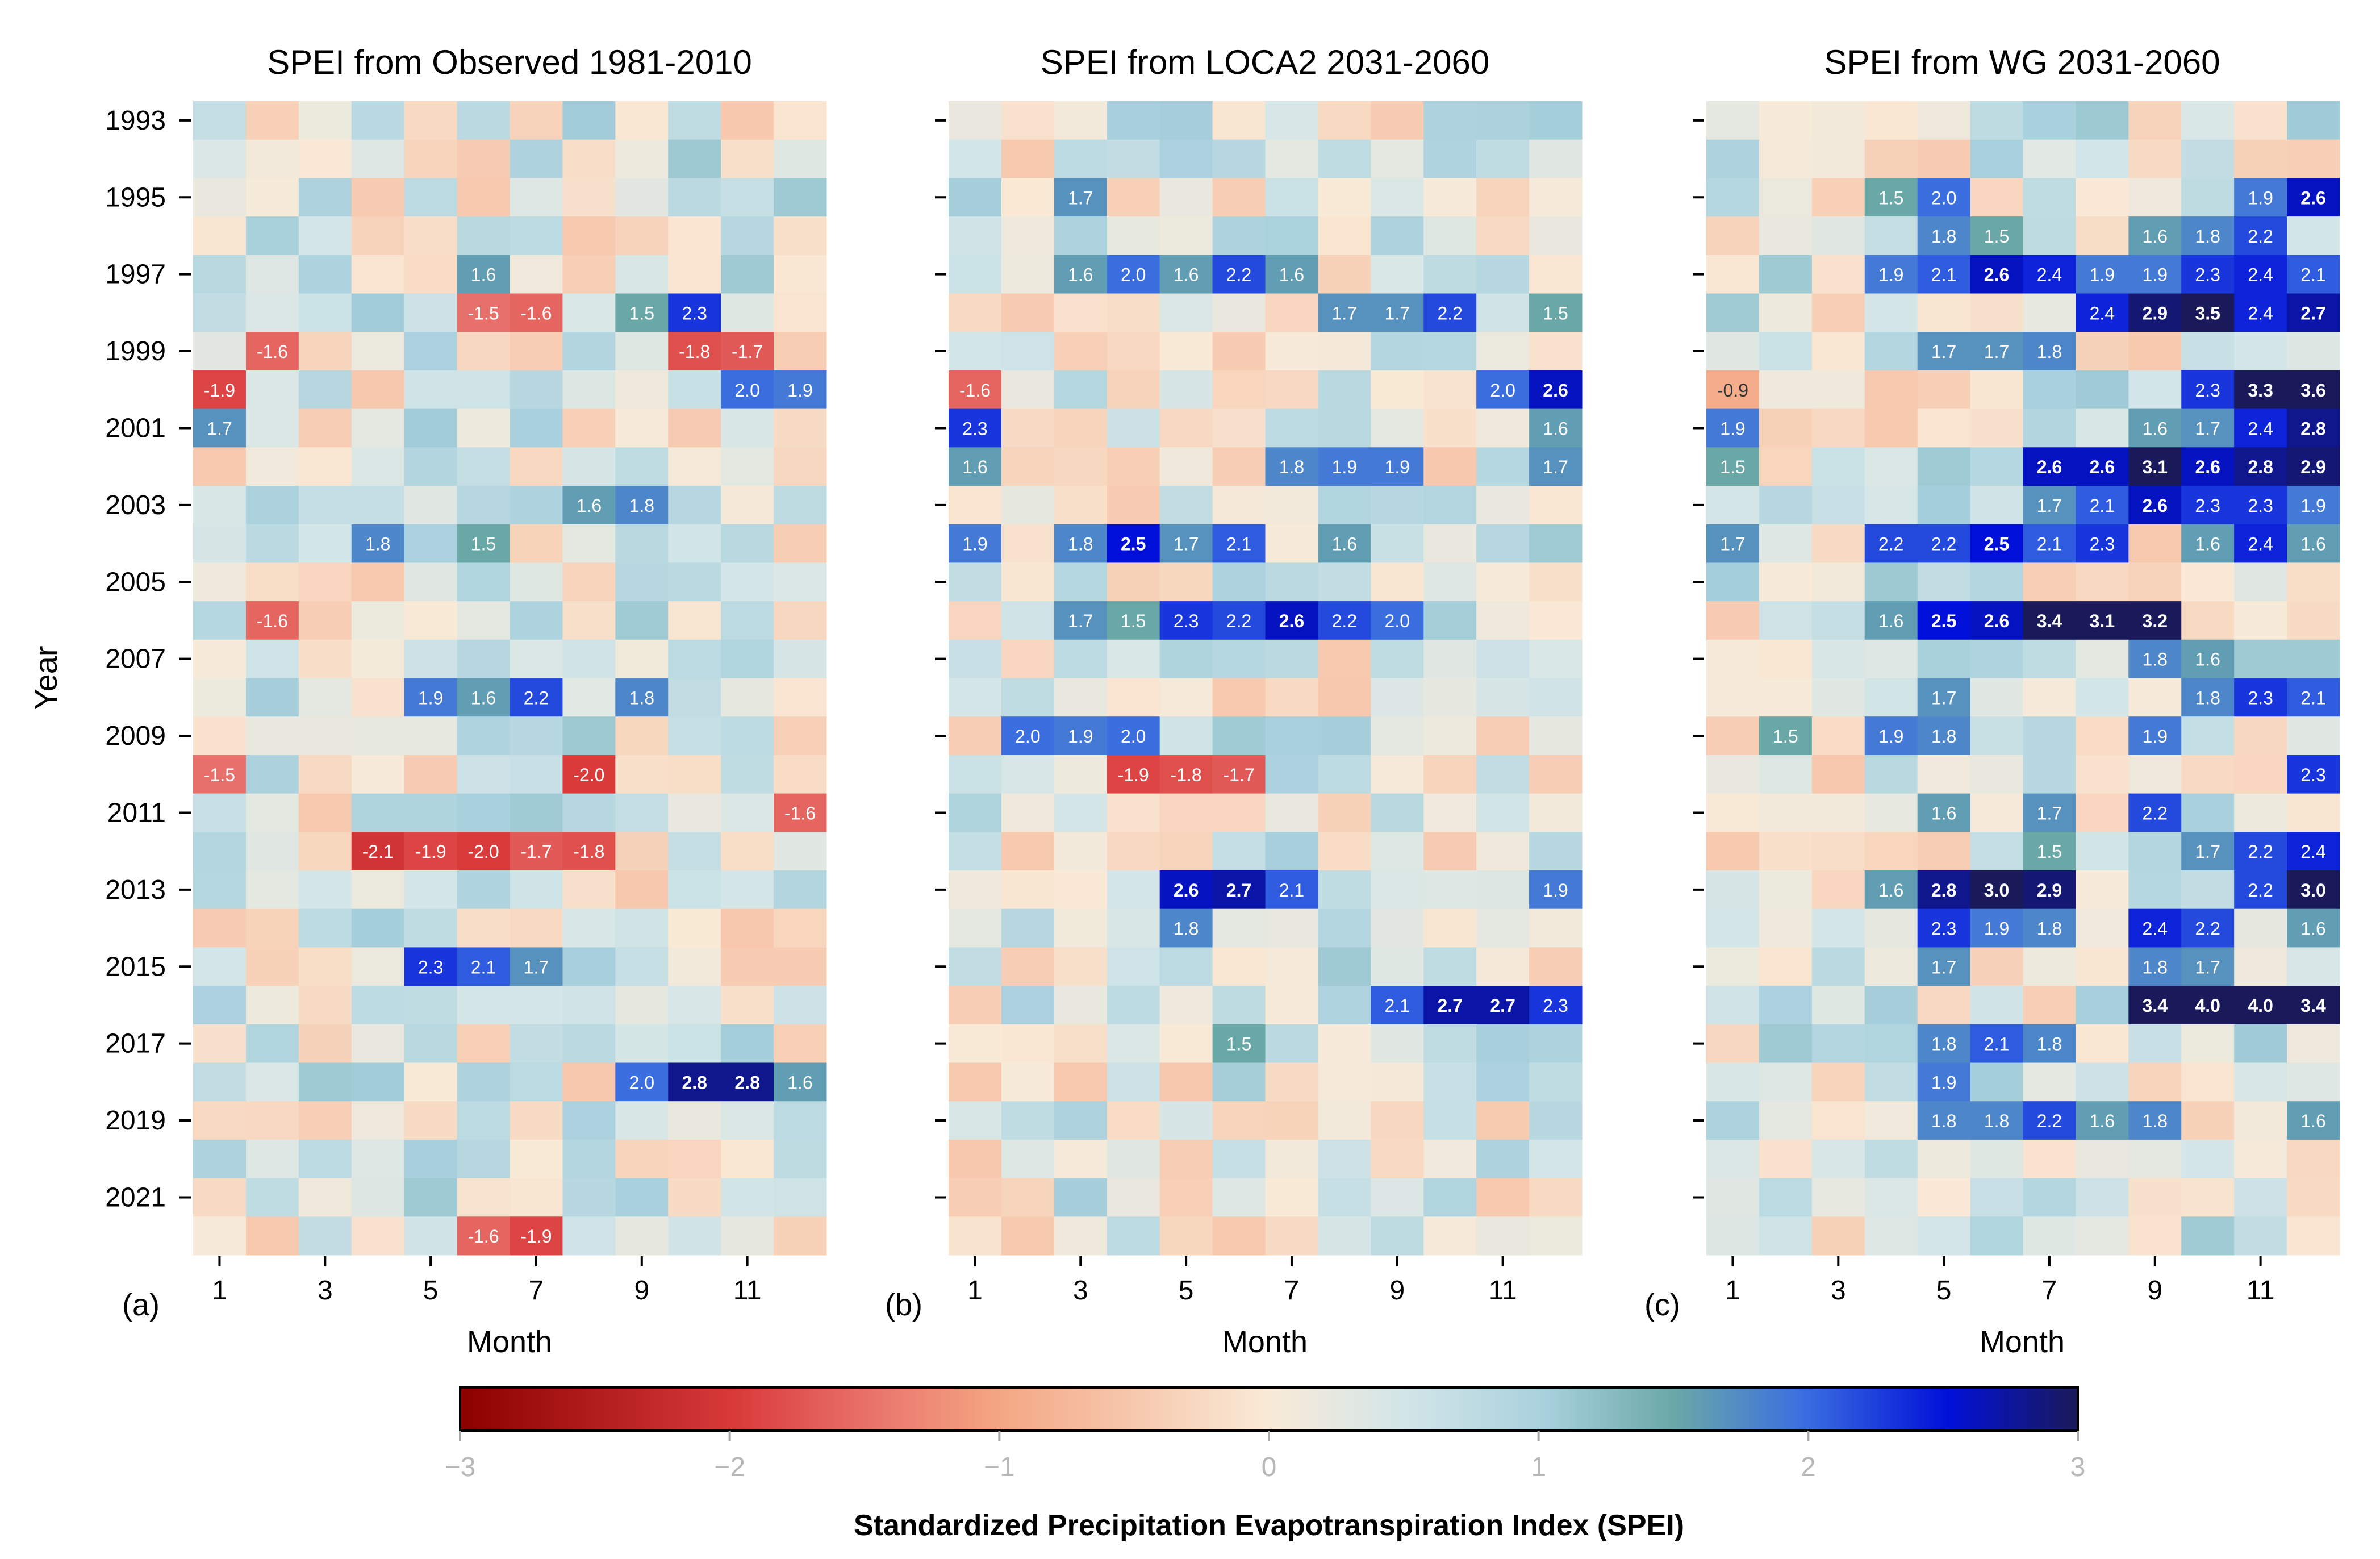 The height and width of the screenshot is (1559, 2380). Describe the element at coordinates (2312, 428) in the screenshot. I see `cell-label: 2.8` at that location.